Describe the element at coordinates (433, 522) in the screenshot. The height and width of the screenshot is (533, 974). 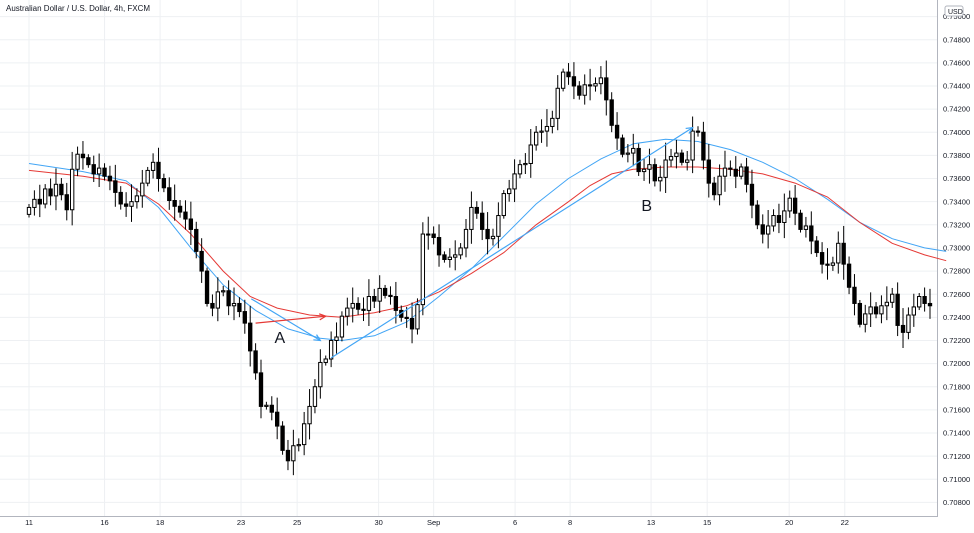
I see `date-tick-label: Sep` at that location.